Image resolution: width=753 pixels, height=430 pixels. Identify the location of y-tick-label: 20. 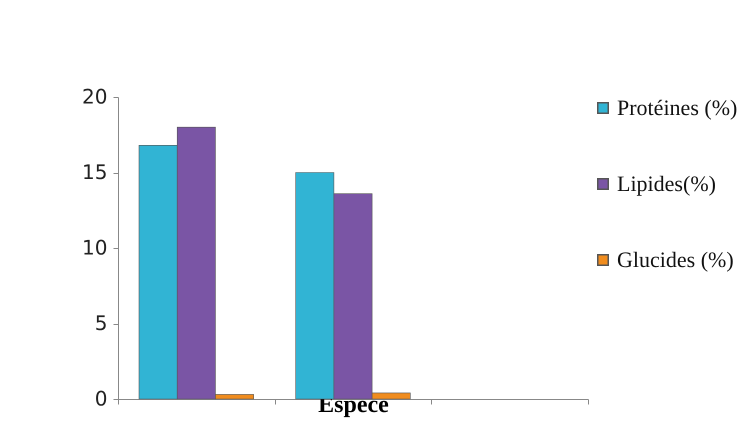
(95, 96).